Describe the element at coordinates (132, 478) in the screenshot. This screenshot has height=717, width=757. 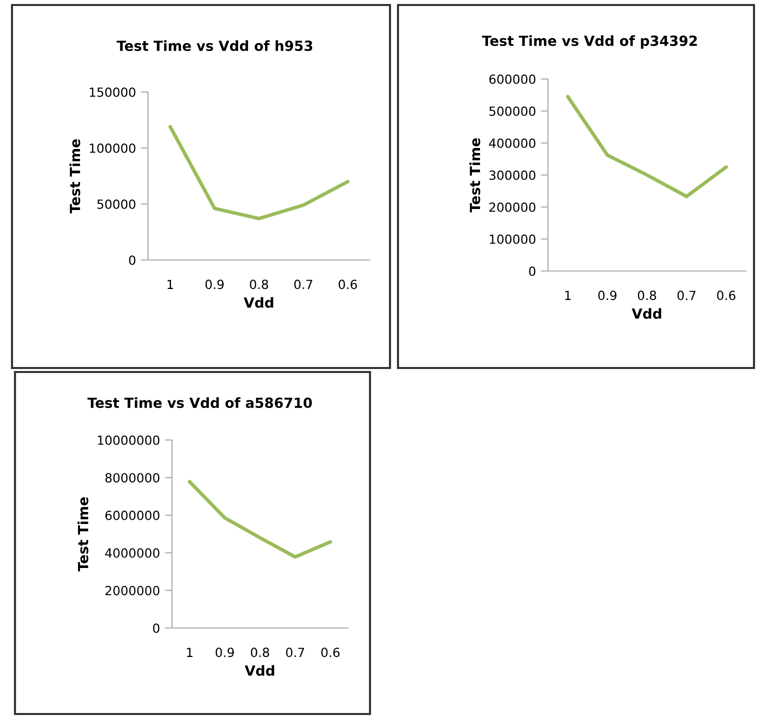
I see `y-tick-label: 8000000` at that location.